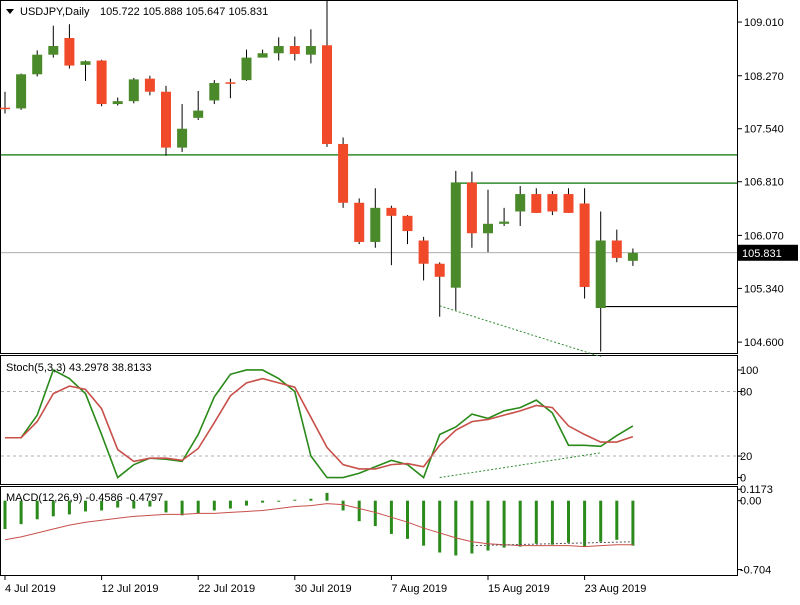 The width and height of the screenshot is (800, 605). What do you see at coordinates (419, 589) in the screenshot?
I see `time-tick-label: 7 Aug 2019` at bounding box center [419, 589].